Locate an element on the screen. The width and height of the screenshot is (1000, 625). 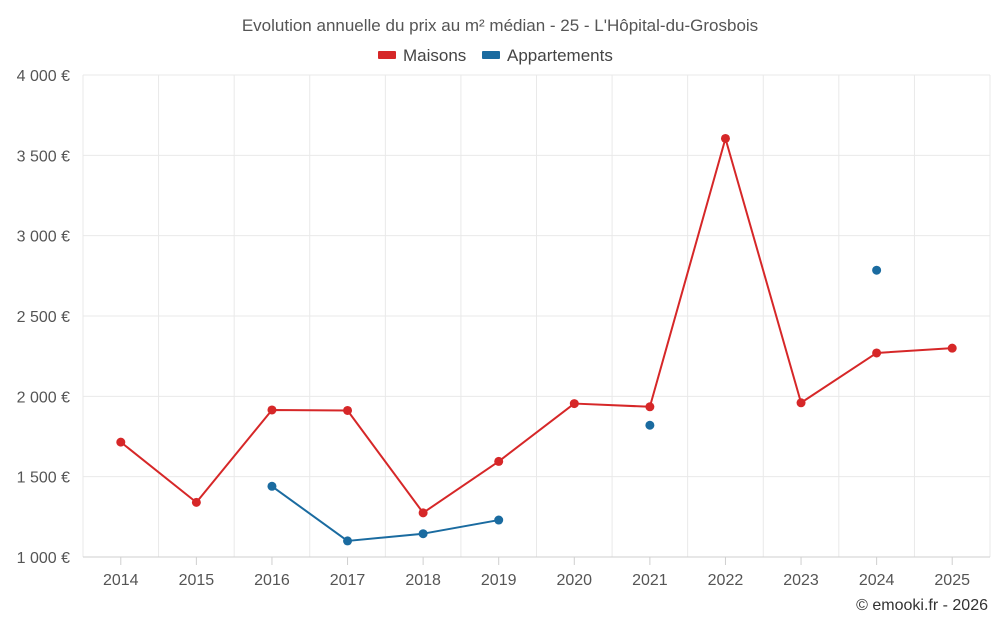
data-point-maisons-2023 is located at coordinates (801, 403).